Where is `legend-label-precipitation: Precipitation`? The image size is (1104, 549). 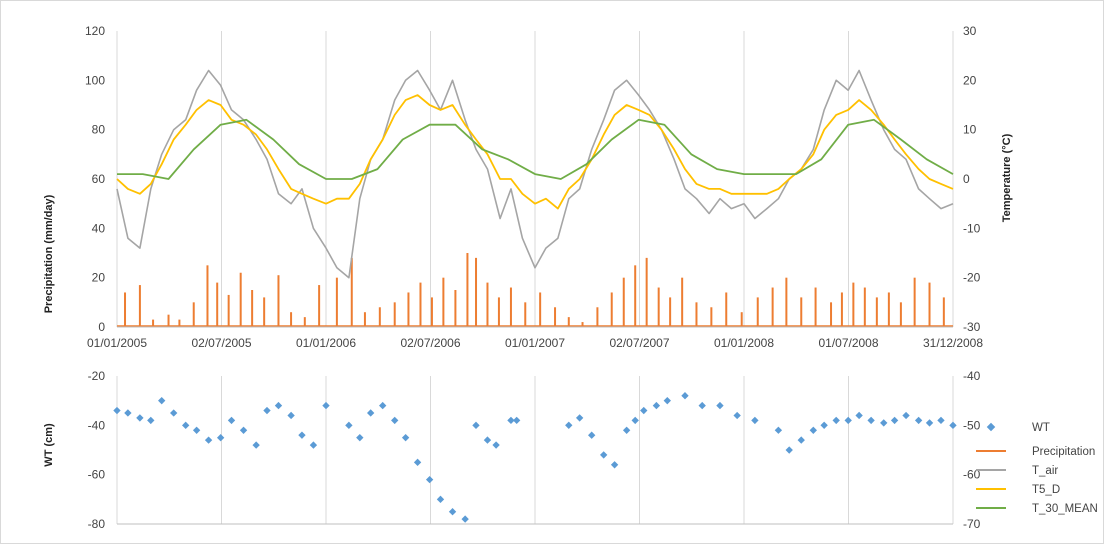
legend-label-precipitation: Precipitation is located at coordinates (1063, 452).